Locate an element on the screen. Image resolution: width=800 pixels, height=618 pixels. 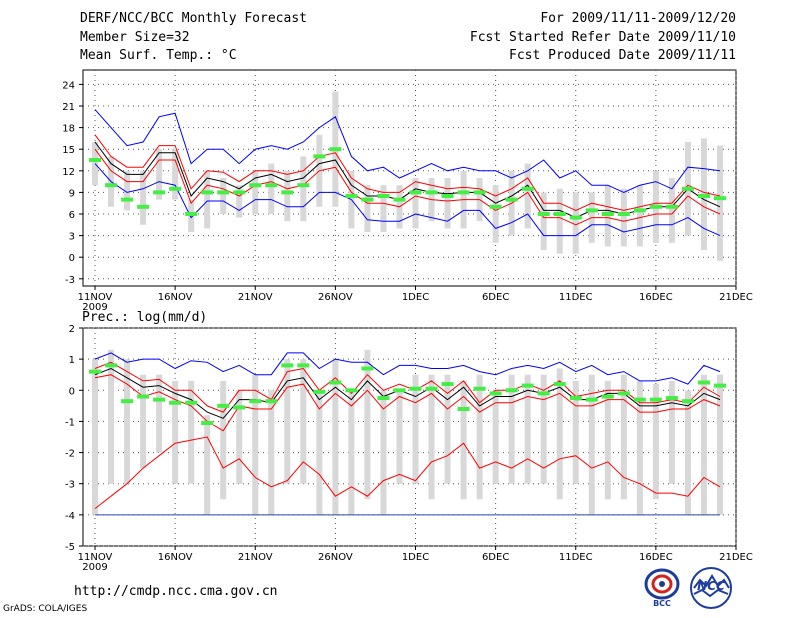
member-size-label: Member Size=32 is located at coordinates (135, 37).